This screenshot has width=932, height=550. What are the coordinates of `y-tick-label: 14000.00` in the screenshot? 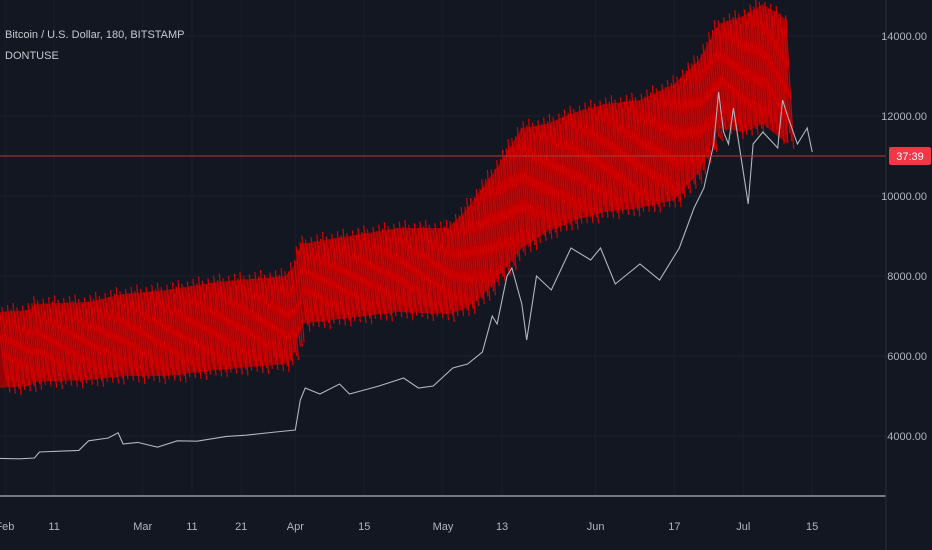 It's located at (904, 37).